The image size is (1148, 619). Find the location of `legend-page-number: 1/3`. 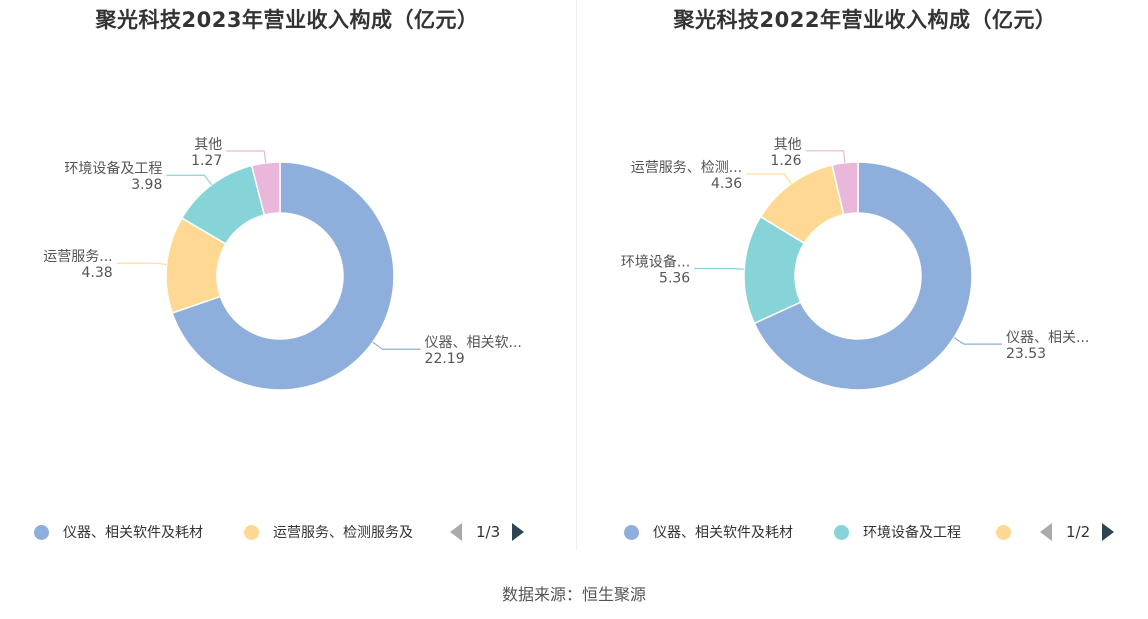

legend-page-number: 1/3 is located at coordinates (488, 532).